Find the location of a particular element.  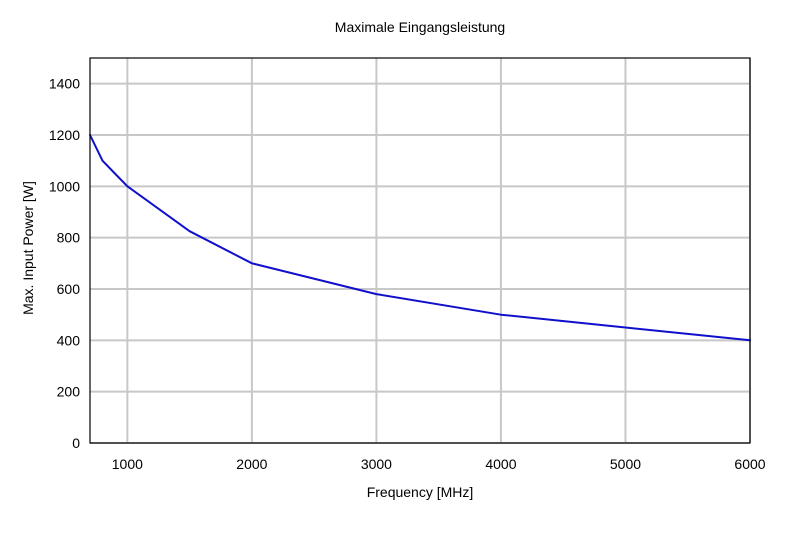

y-tick-label: 800 is located at coordinates (69, 238).